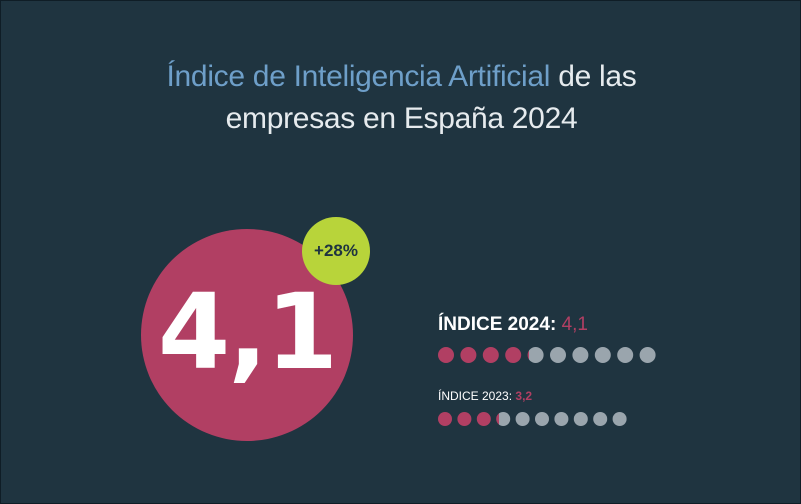 This screenshot has width=801, height=504. Describe the element at coordinates (475, 396) in the screenshot. I see `index-2023-name: ÍNDICE 2023:` at that location.